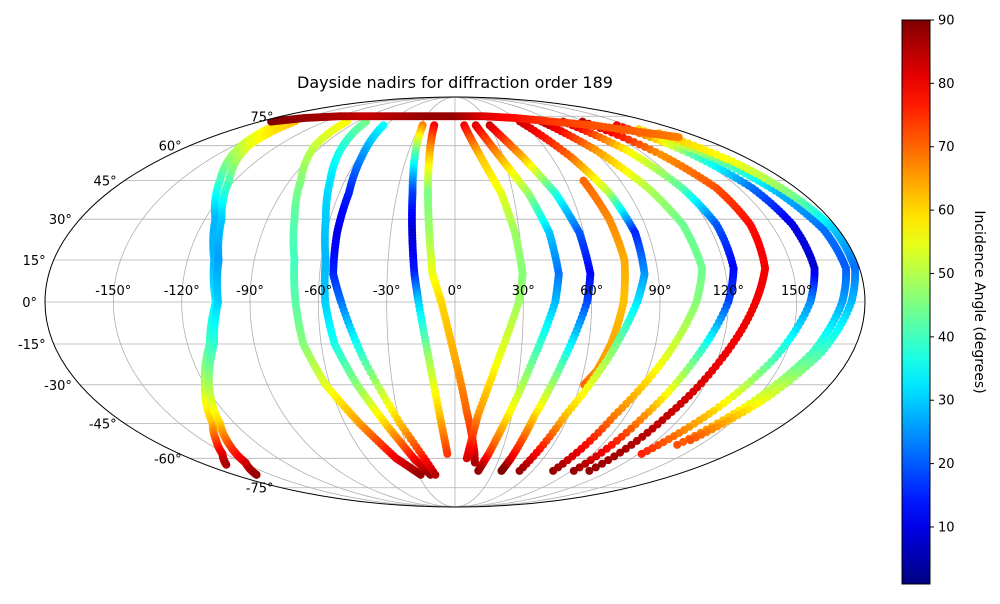  Describe the element at coordinates (387, 291) in the screenshot. I see `lon-tick-label: -30°` at that location.